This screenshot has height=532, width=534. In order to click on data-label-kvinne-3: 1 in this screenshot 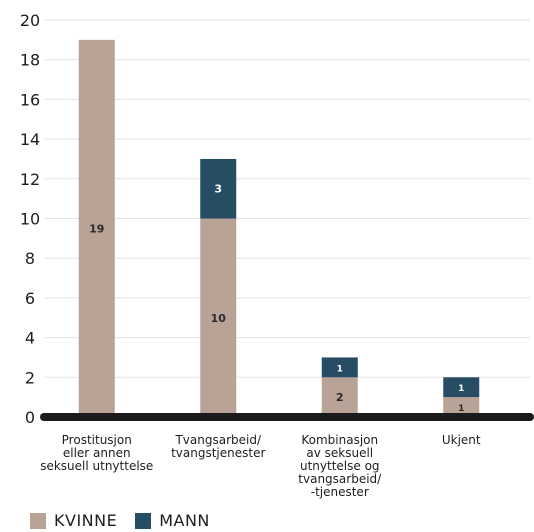, I will do `click(461, 409)`.